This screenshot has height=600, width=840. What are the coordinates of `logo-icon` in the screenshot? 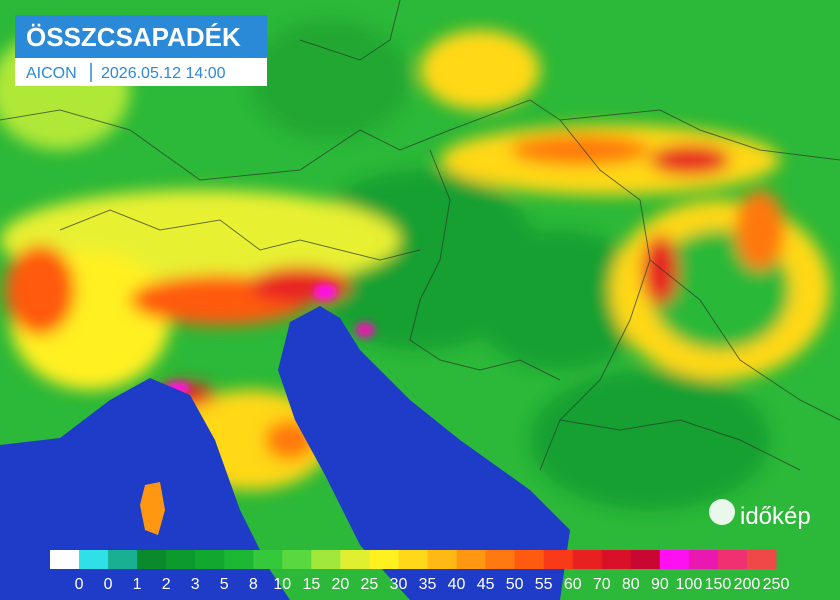 It's located at (722, 512).